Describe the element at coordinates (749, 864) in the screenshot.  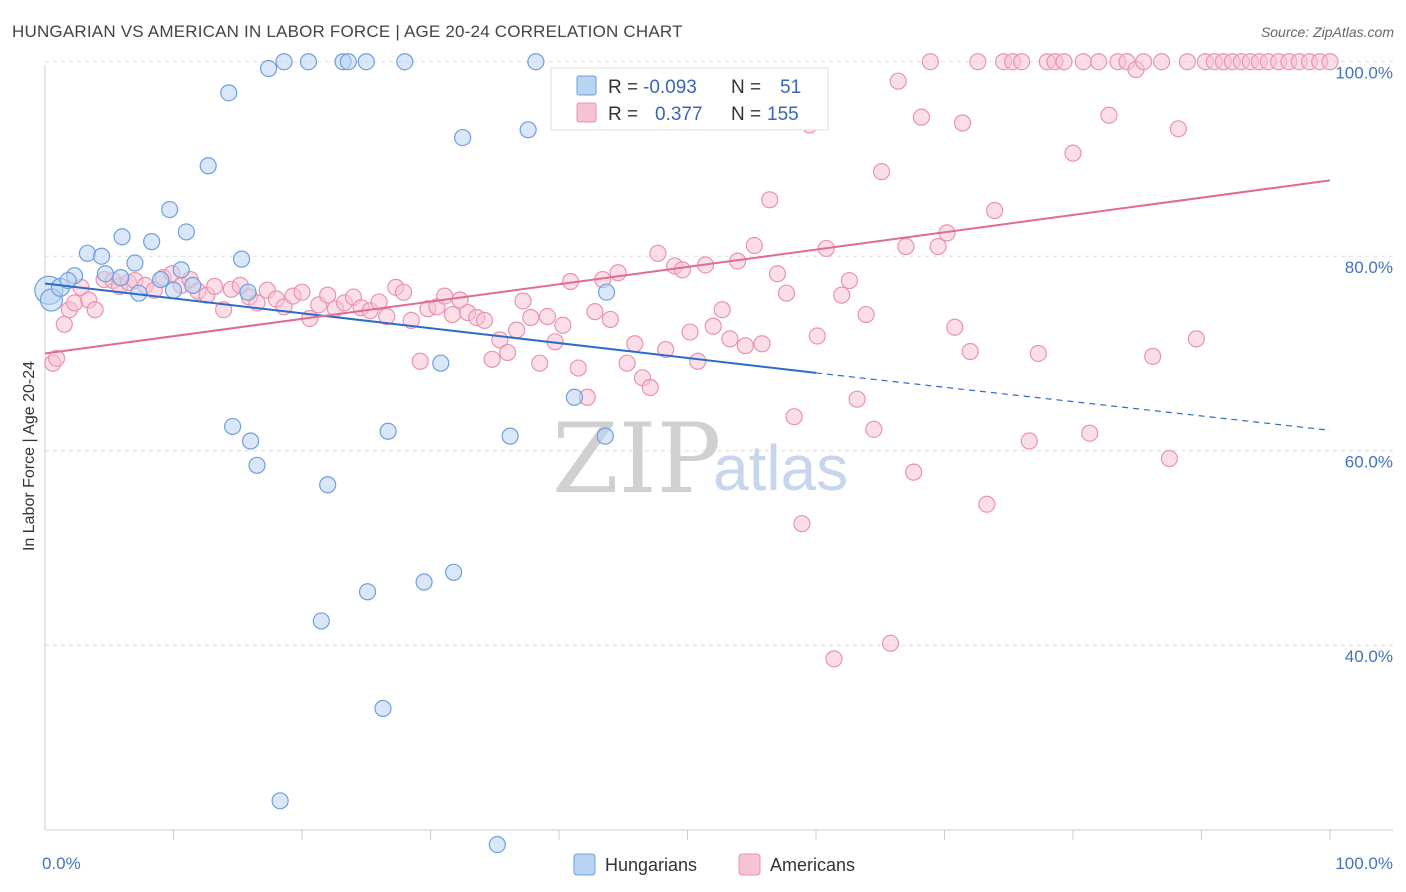
I see `bottom-legend-swatch-americans` at that location.